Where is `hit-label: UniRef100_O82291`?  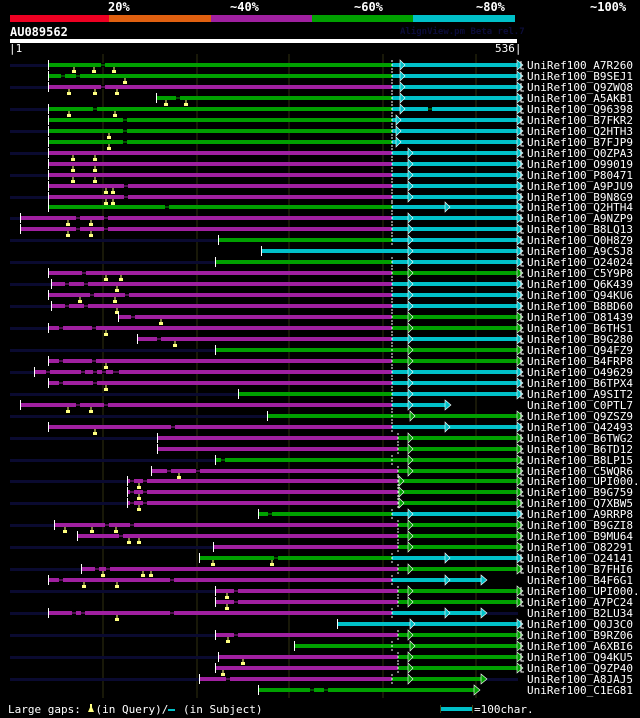 hit-label: UniRef100_O82291 is located at coordinates (580, 547).